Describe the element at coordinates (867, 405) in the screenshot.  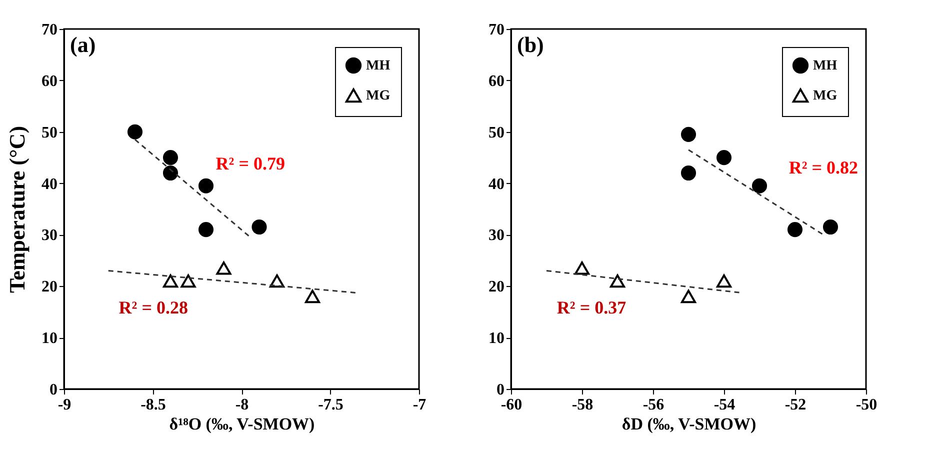
I see `x-tick-label: -50` at that location.